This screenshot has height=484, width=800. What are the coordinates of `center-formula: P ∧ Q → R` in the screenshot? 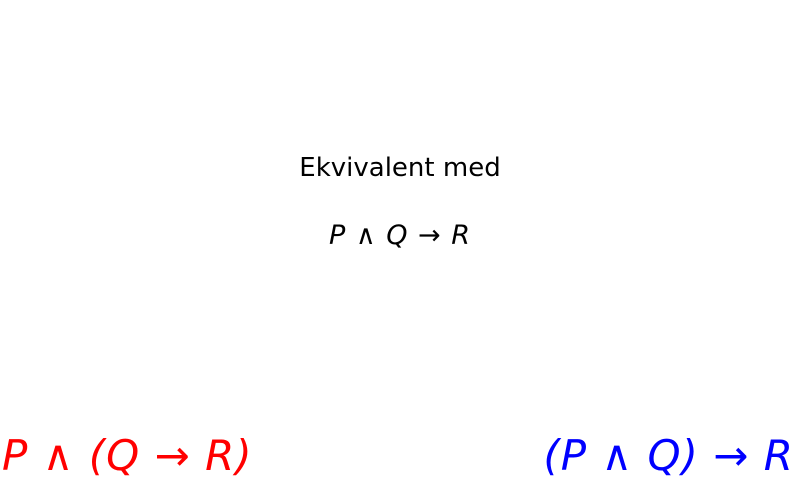 It's located at (399, 235).